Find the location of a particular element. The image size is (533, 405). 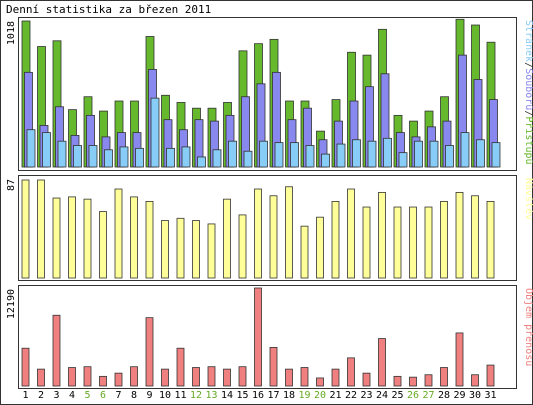

x-tick-label-day-9: 9 is located at coordinates (149, 395).